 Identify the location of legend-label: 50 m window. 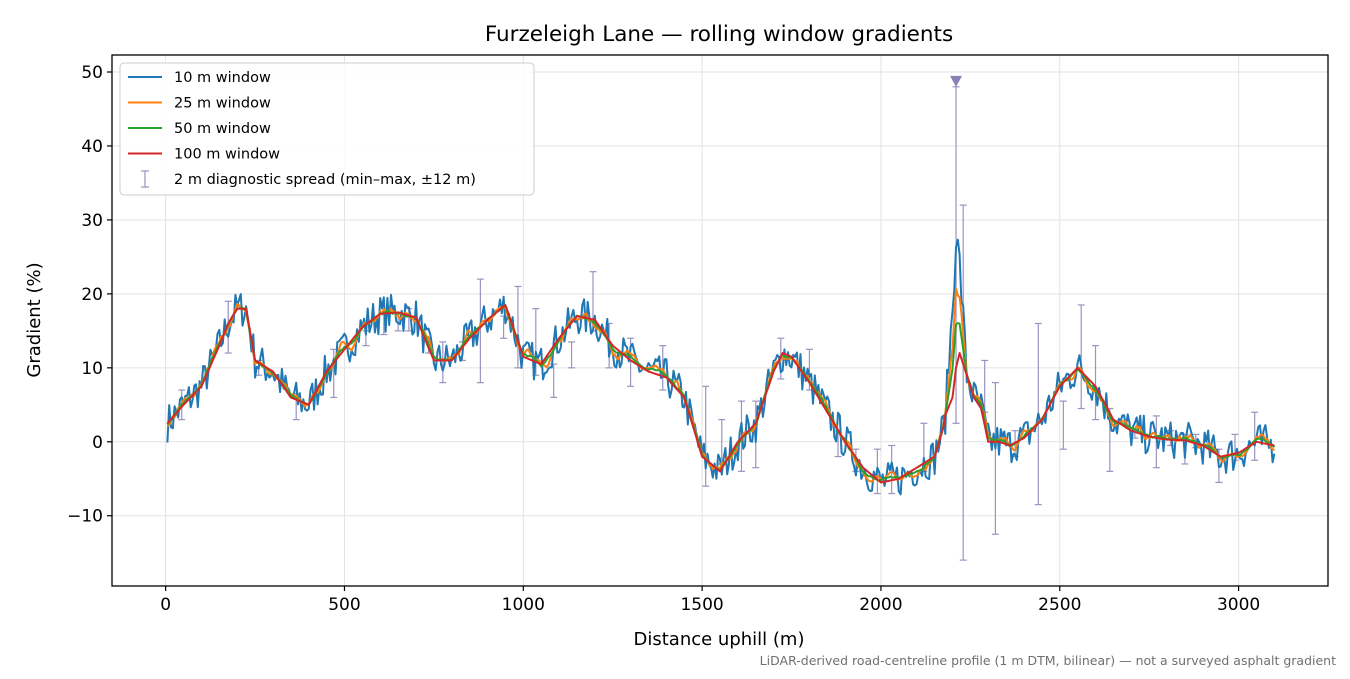
(222, 129).